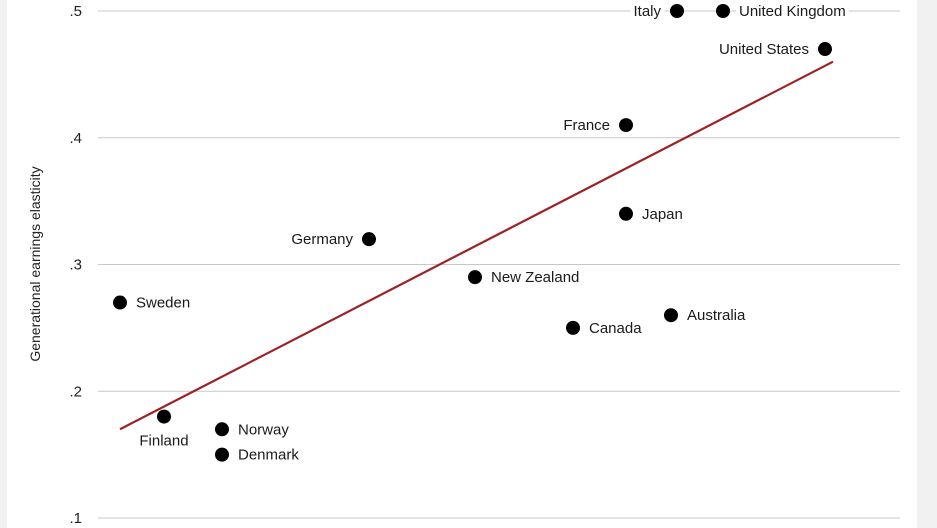 The image size is (937, 528). I want to click on point-label: United States, so click(764, 49).